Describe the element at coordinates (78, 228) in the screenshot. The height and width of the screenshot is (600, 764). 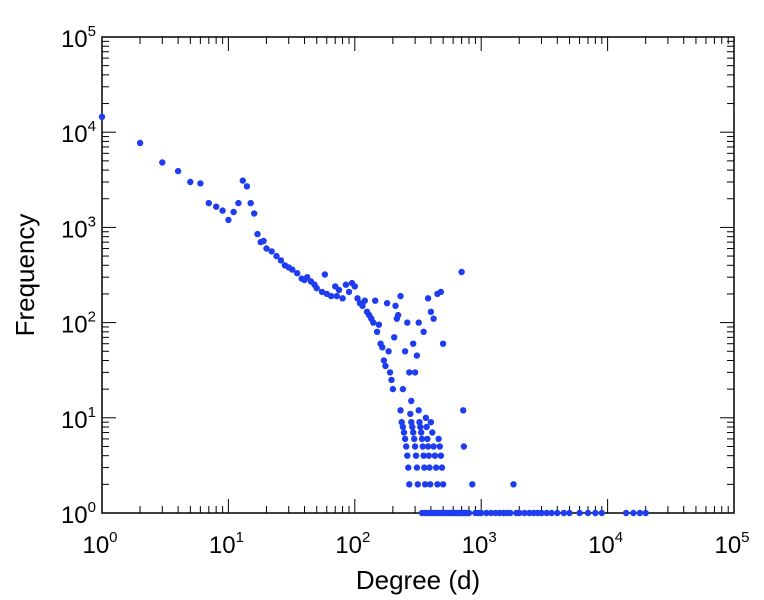
I see `y-tick-label: 10³` at that location.